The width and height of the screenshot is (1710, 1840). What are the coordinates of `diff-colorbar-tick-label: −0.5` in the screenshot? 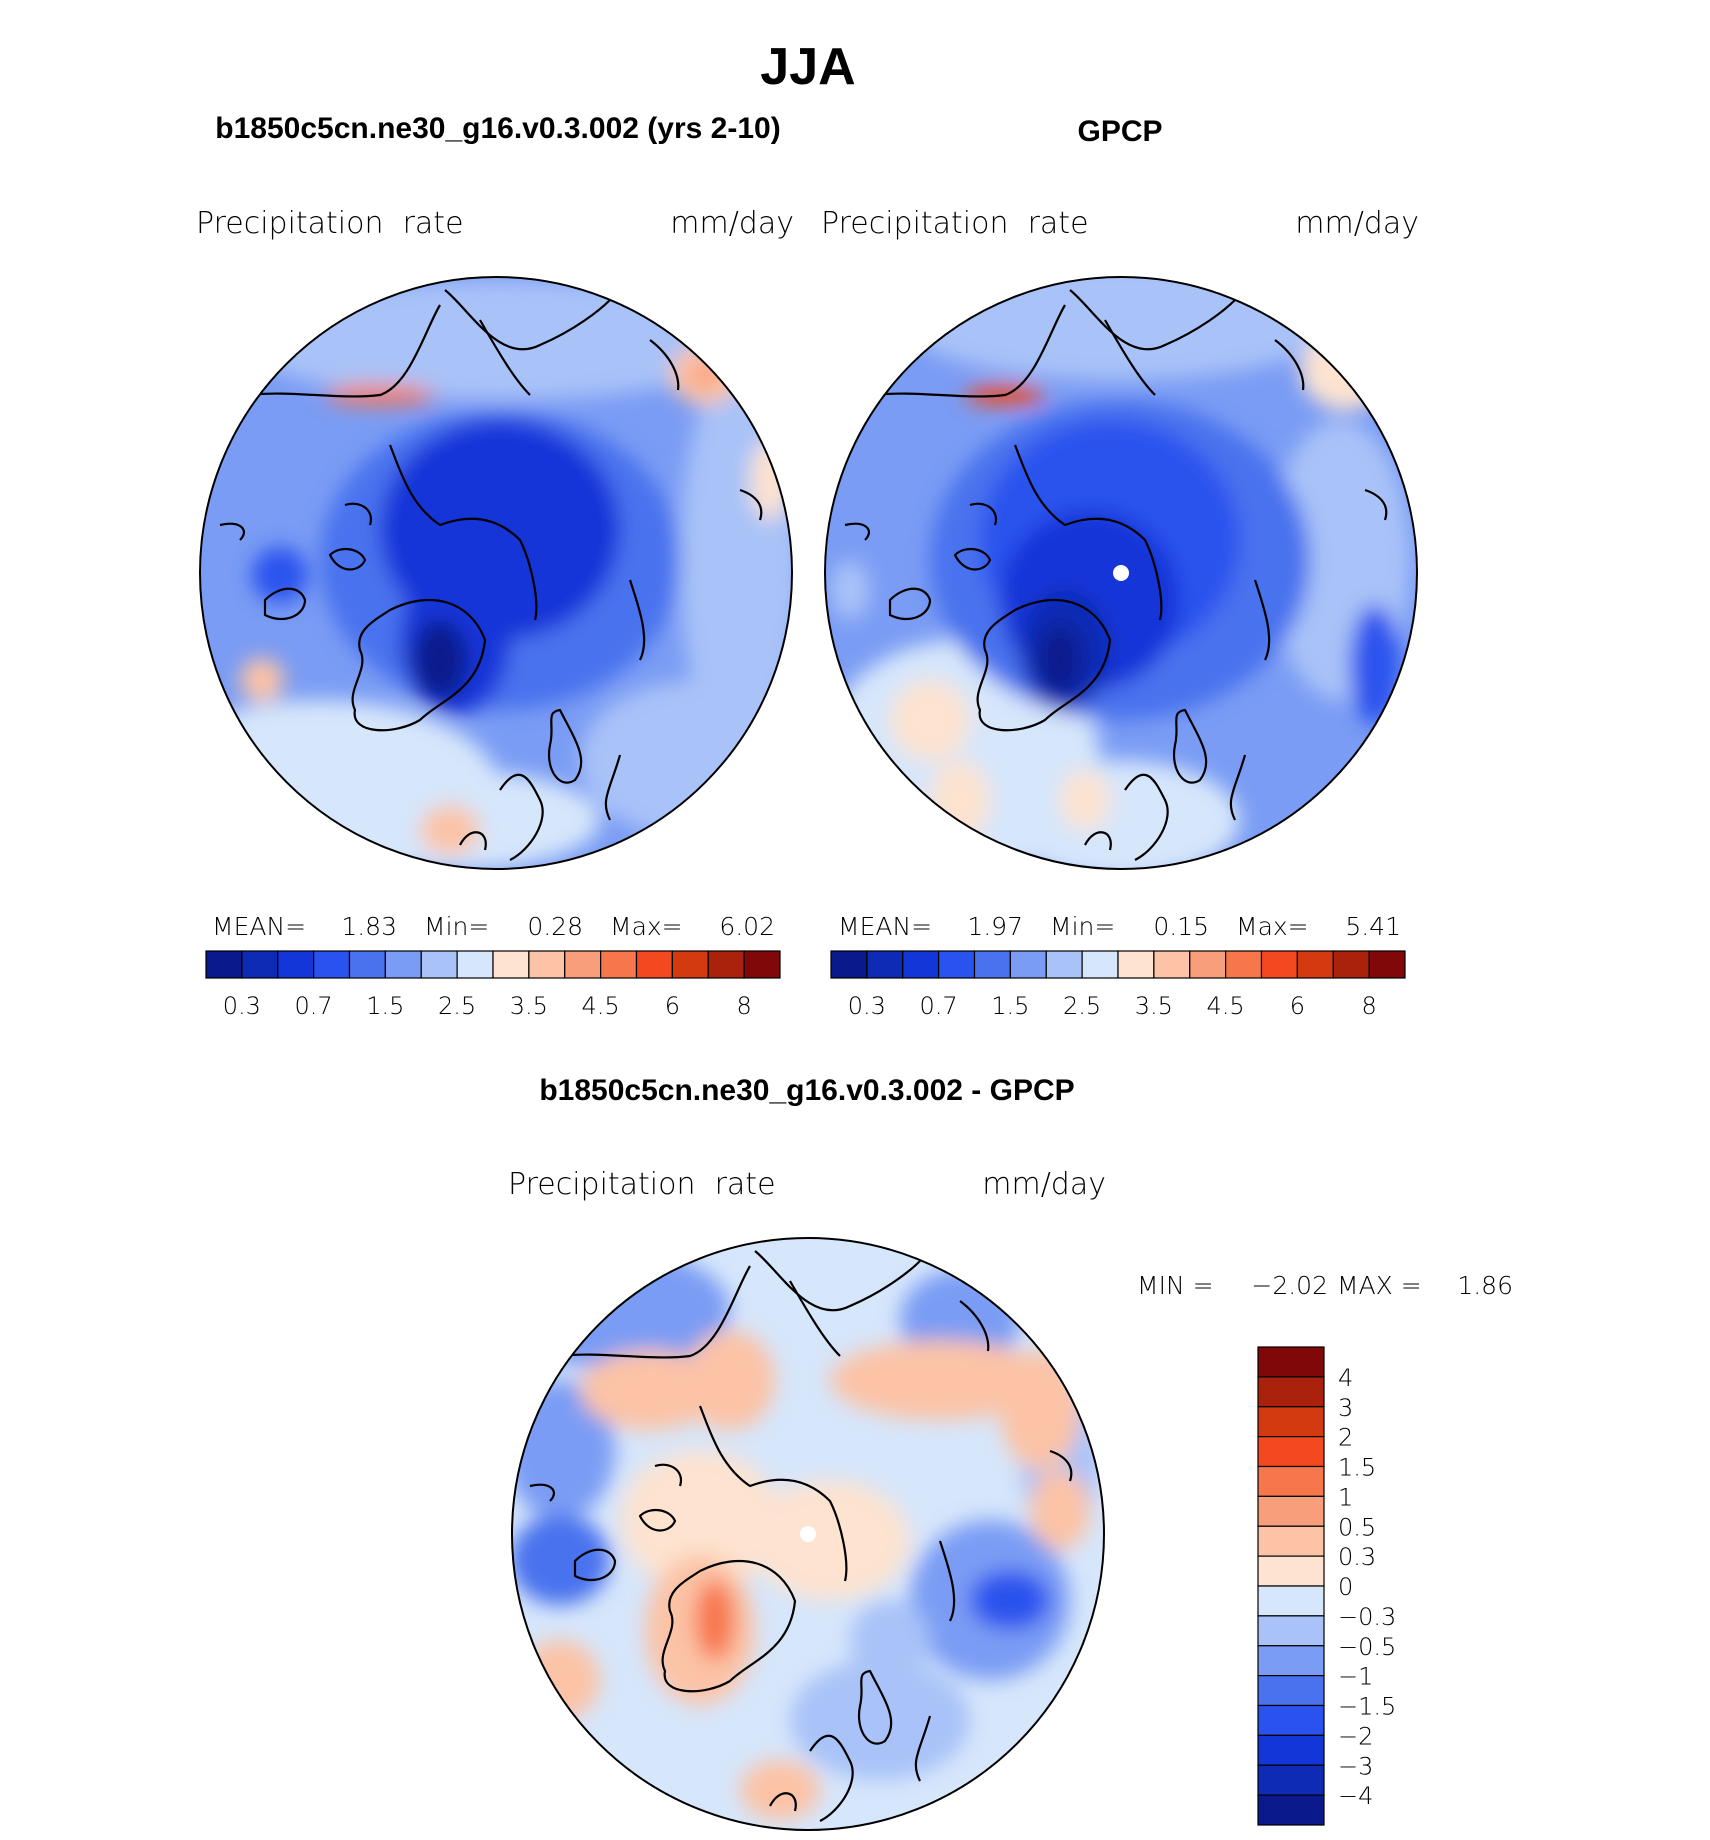 It's located at (1367, 1647).